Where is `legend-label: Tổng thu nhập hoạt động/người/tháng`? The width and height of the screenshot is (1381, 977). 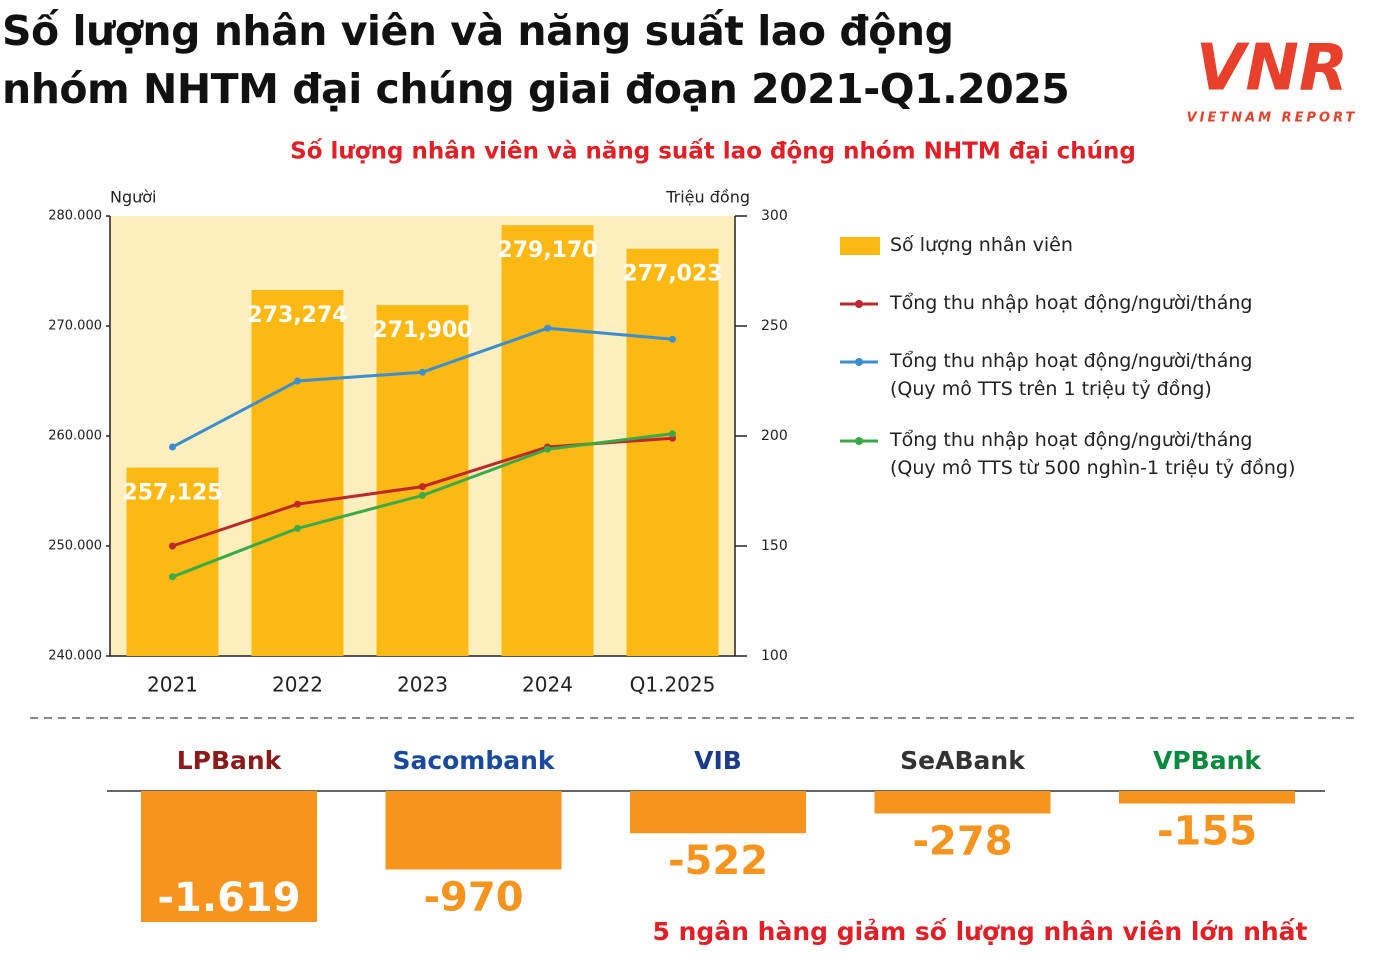
legend-label: Tổng thu nhập hoạt động/người/tháng is located at coordinates (1071, 303).